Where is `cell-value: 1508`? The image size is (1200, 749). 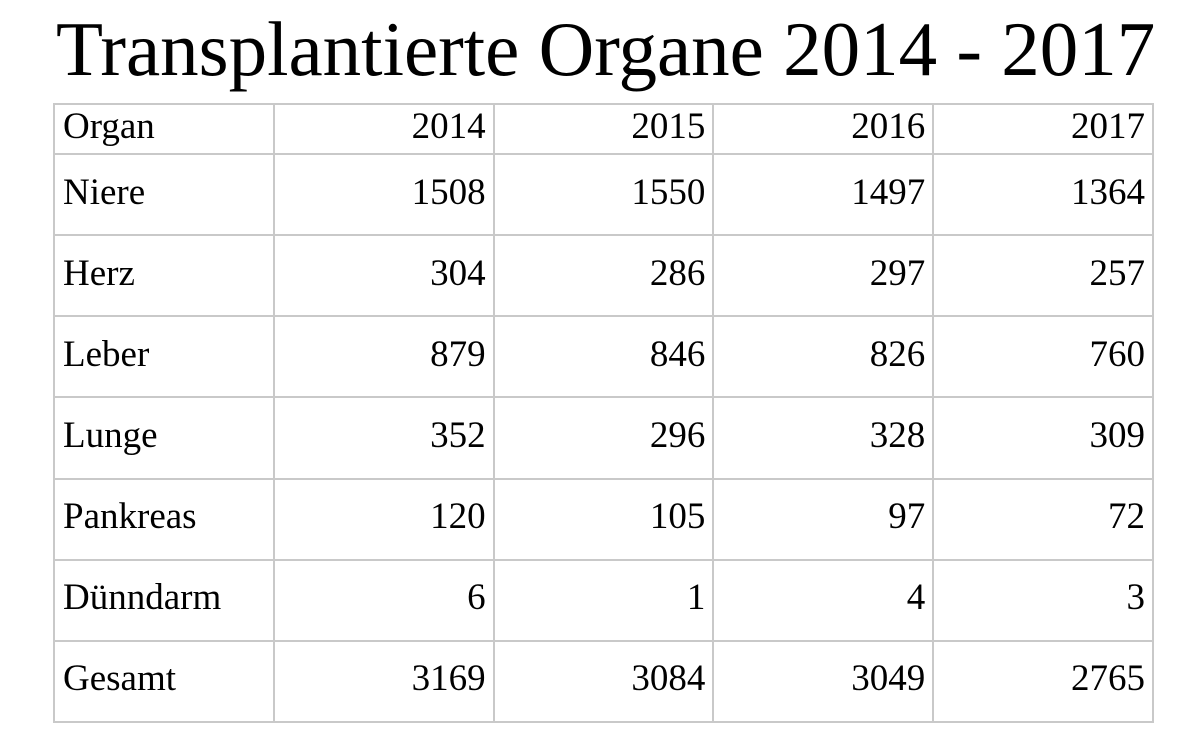
cell-value: 1508 is located at coordinates (383, 194).